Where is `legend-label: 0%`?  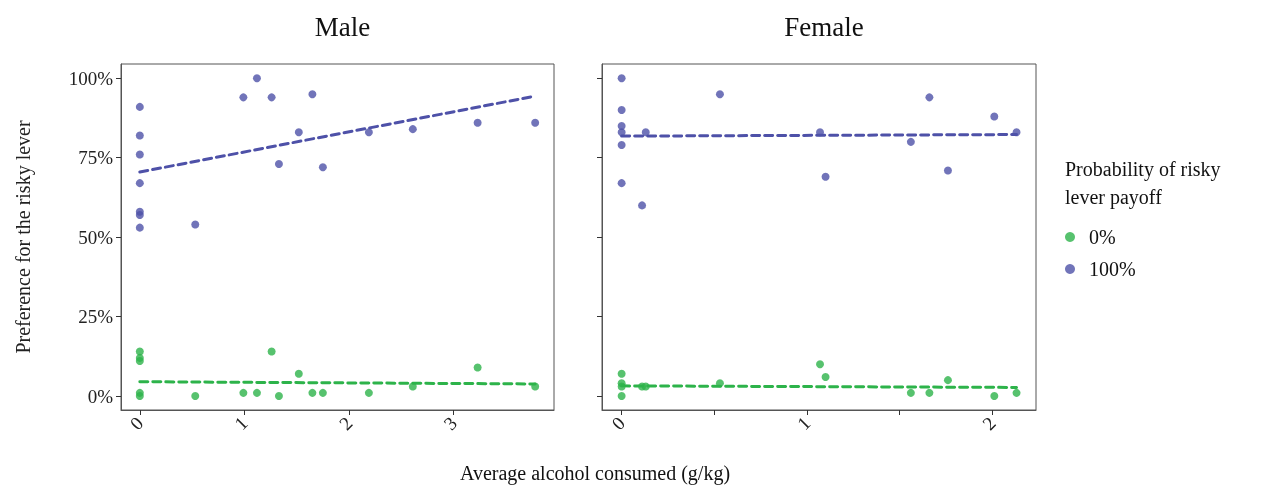
legend-label: 0% is located at coordinates (1102, 237).